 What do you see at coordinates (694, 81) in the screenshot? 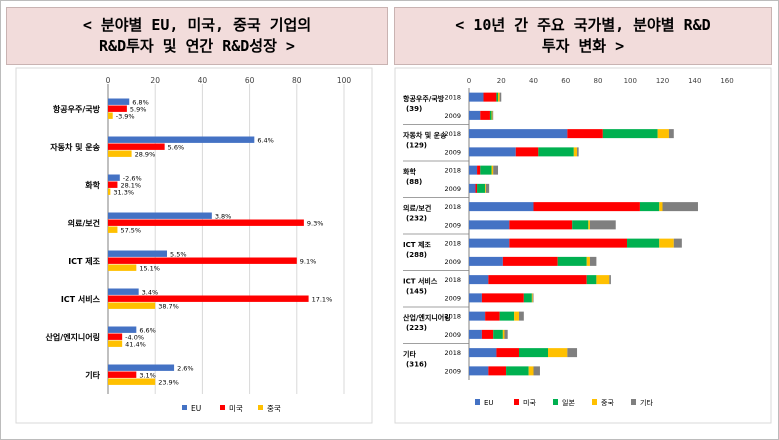
I see `x-tick-label: 140` at bounding box center [694, 81].